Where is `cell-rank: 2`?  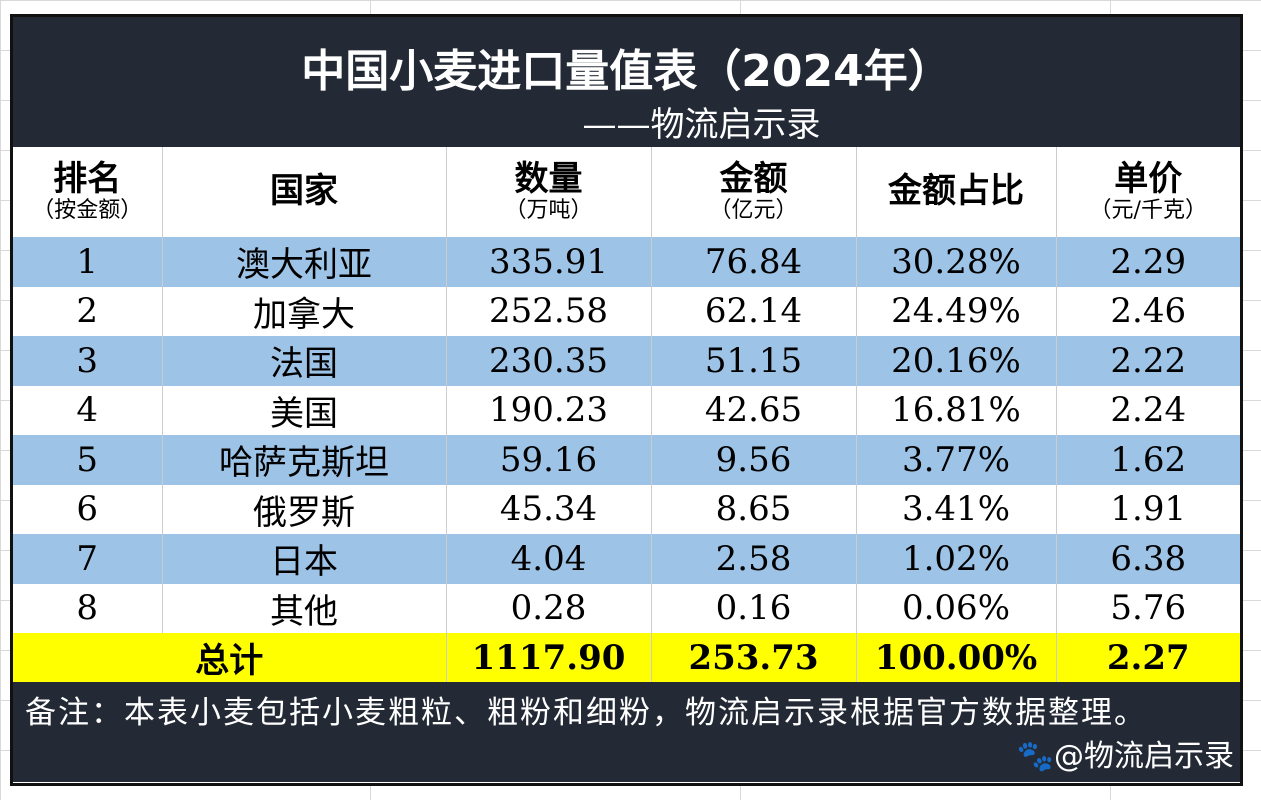 cell-rank: 2 is located at coordinates (87, 311).